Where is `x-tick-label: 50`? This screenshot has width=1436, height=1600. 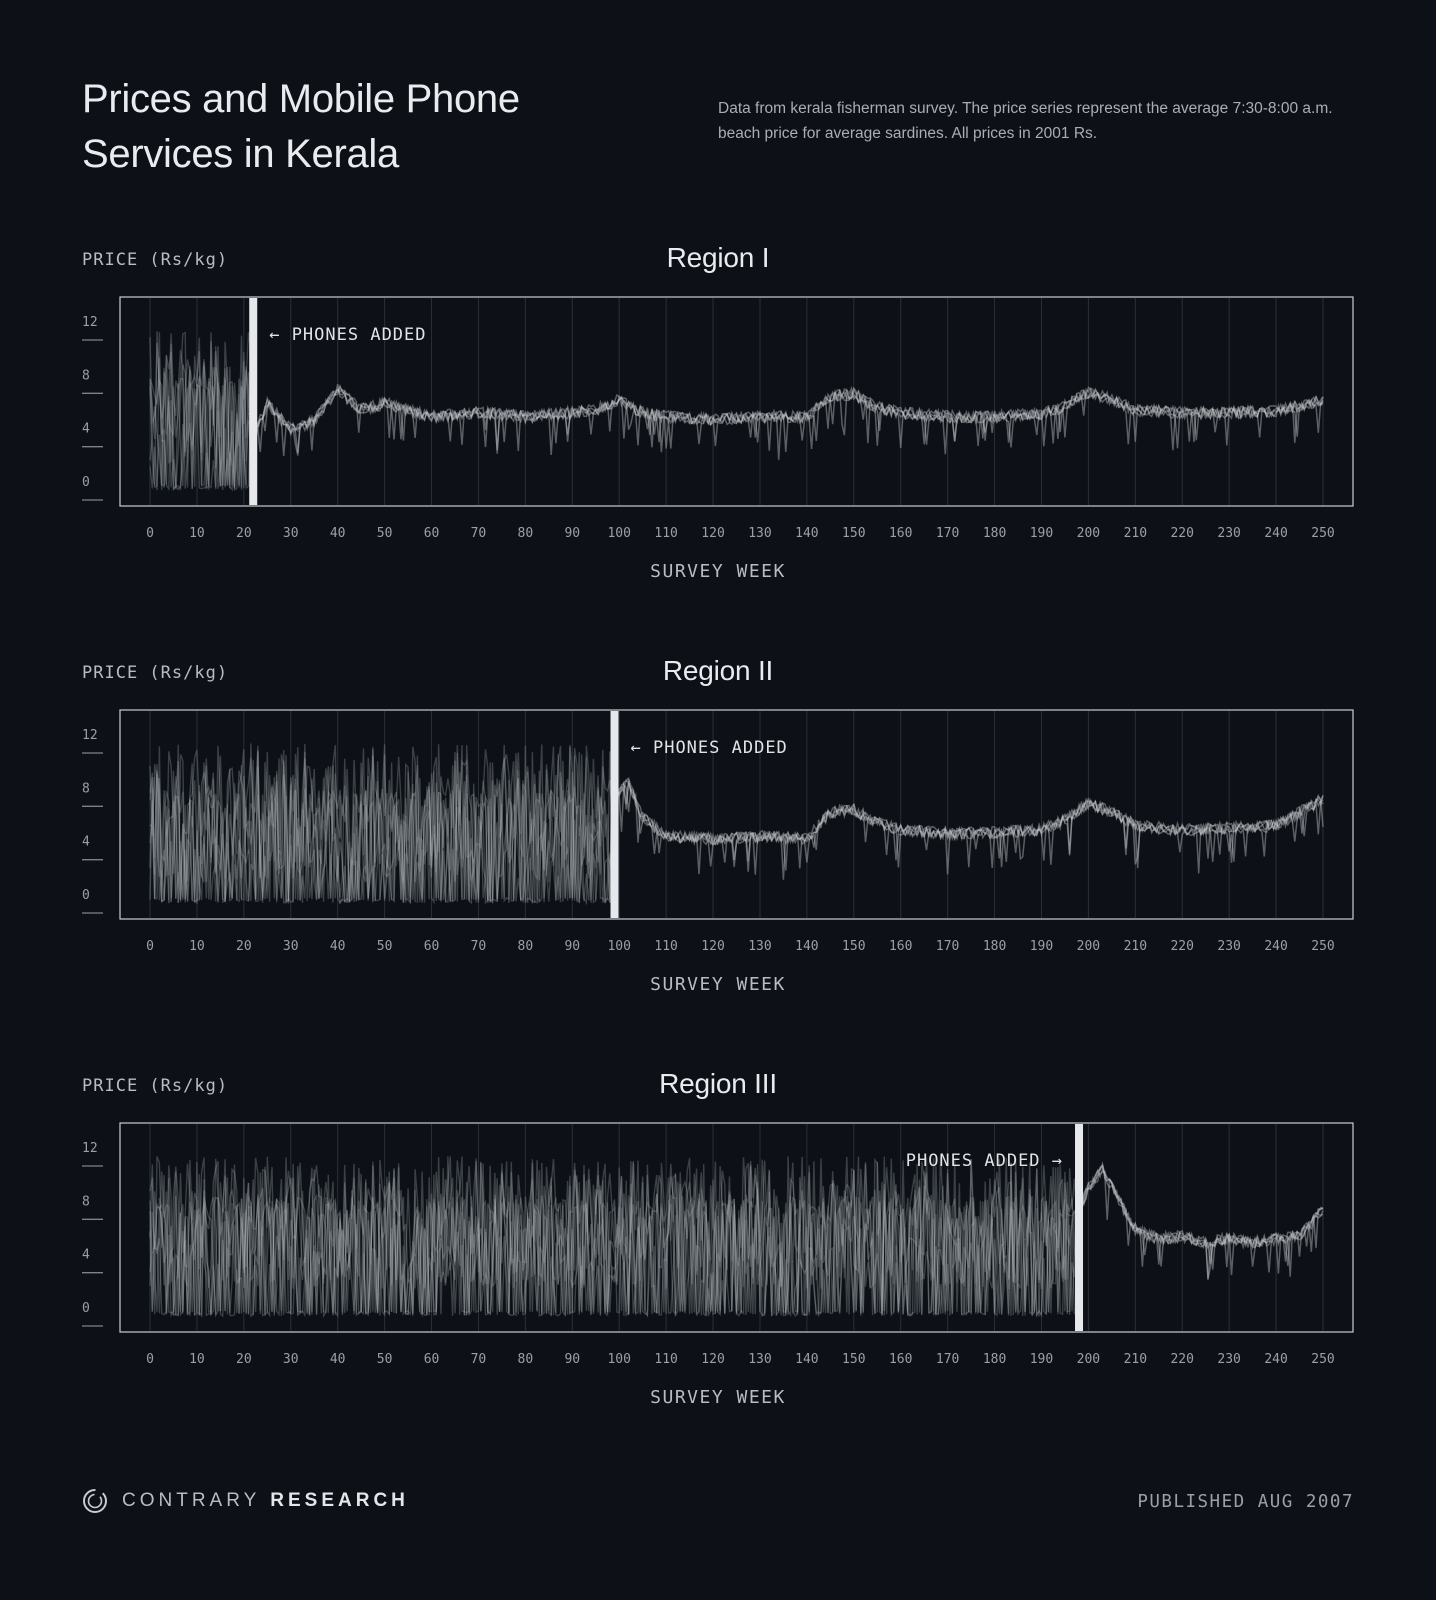 x-tick-label: 50 is located at coordinates (385, 1359).